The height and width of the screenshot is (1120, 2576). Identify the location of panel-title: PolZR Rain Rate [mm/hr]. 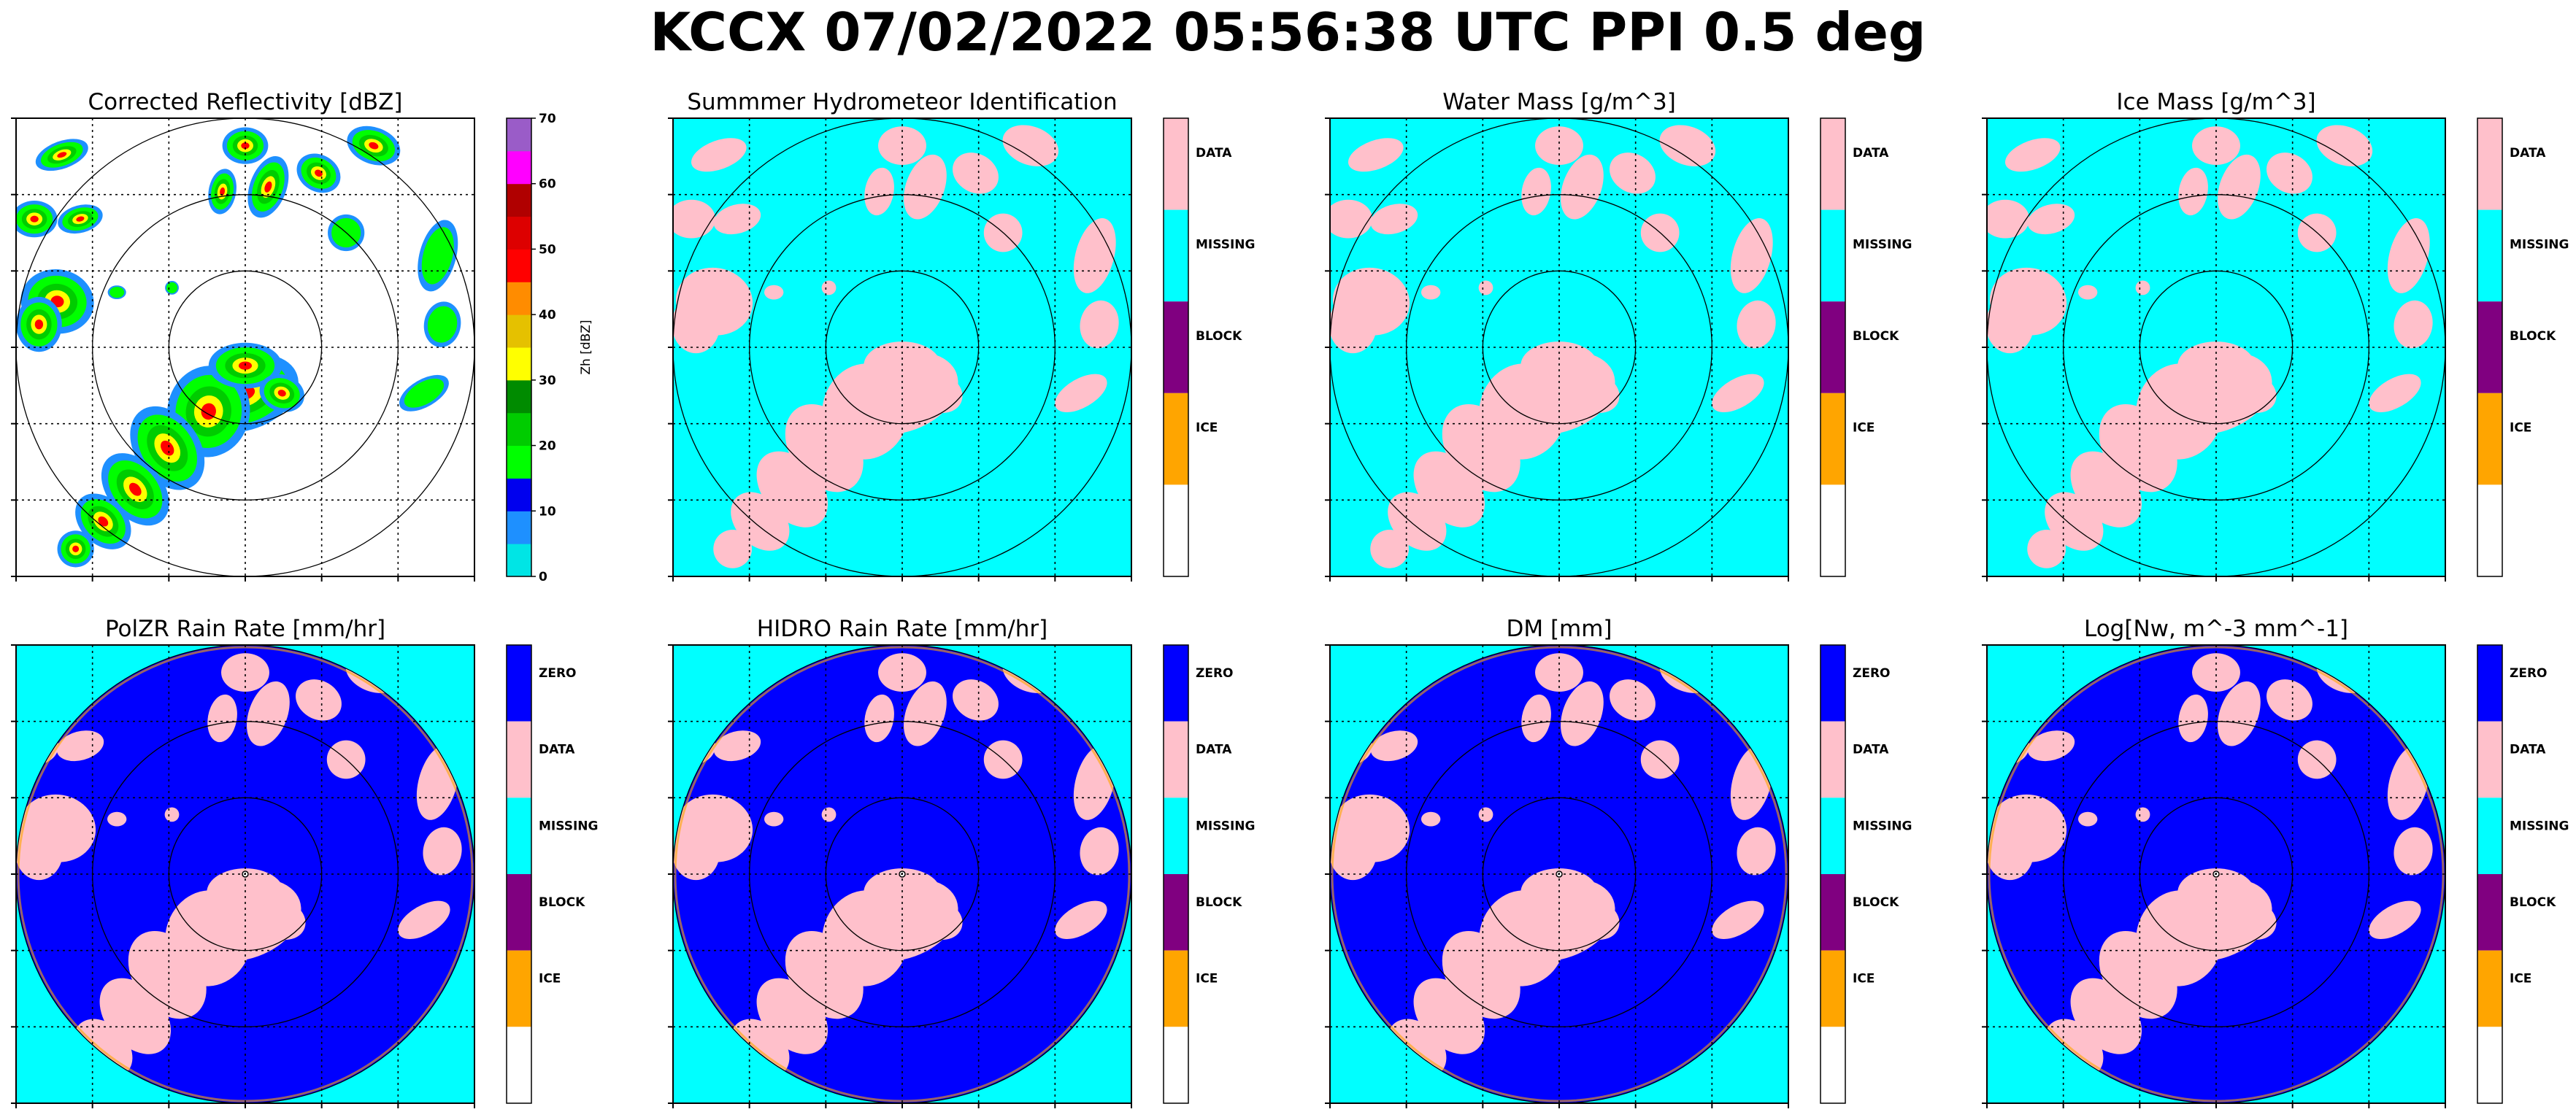
(245, 629).